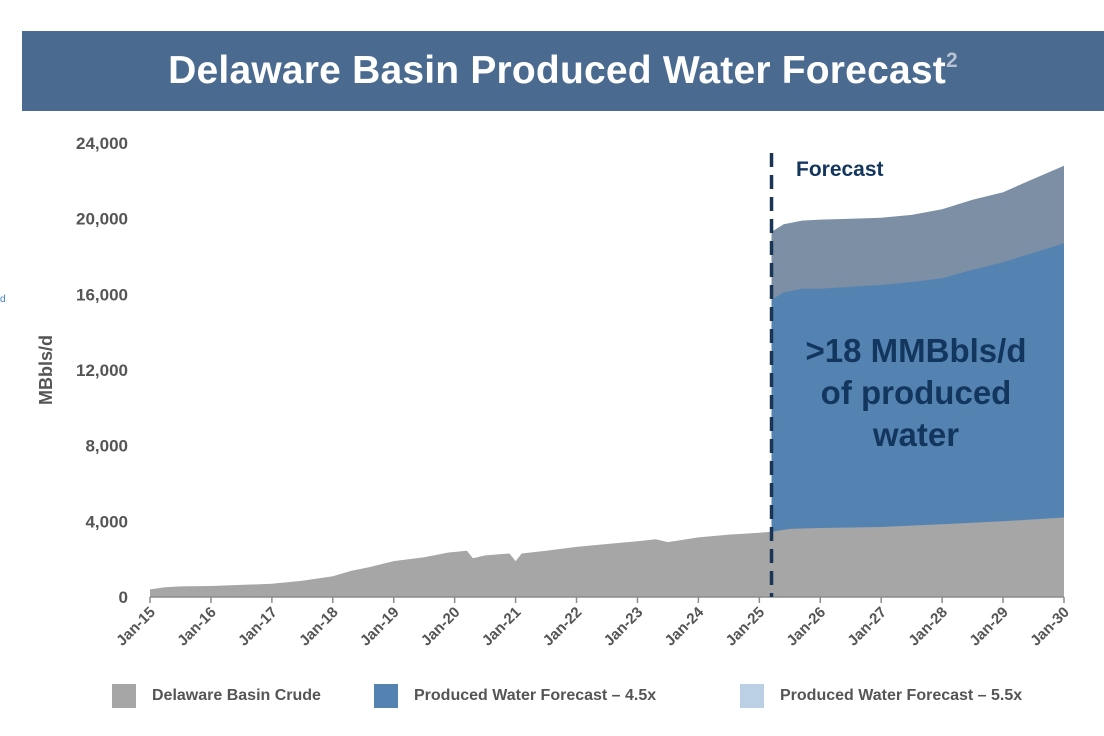 The image size is (1104, 736). I want to click on x-tick-label: Jan-17, so click(258, 627).